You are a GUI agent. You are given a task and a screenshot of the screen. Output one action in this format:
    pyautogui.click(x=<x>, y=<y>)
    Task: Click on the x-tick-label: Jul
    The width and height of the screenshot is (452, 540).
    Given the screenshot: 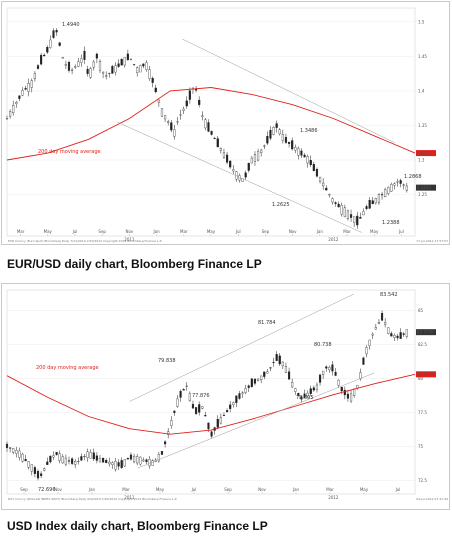 What is the action you would take?
    pyautogui.click(x=398, y=489)
    